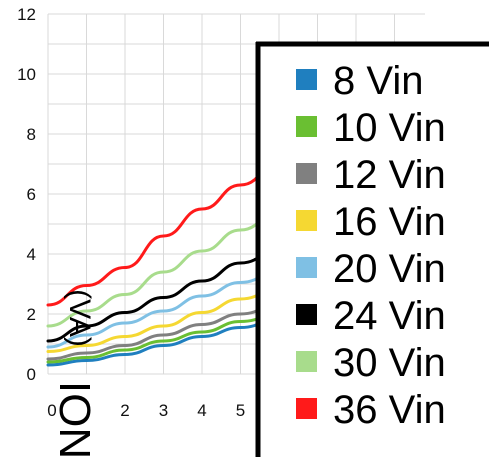  What do you see at coordinates (74, 419) in the screenshot?
I see `x-axis-label-fragment: ION` at bounding box center [74, 419].